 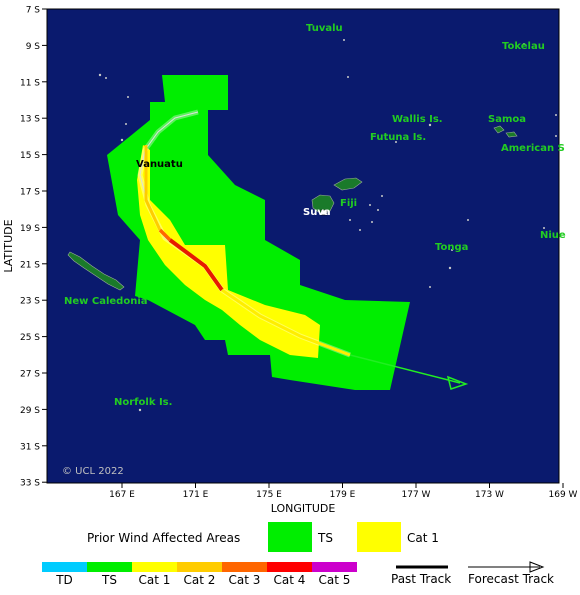 What do you see at coordinates (286, 322) in the screenshot?
I see `track-cat1-late` at bounding box center [286, 322].